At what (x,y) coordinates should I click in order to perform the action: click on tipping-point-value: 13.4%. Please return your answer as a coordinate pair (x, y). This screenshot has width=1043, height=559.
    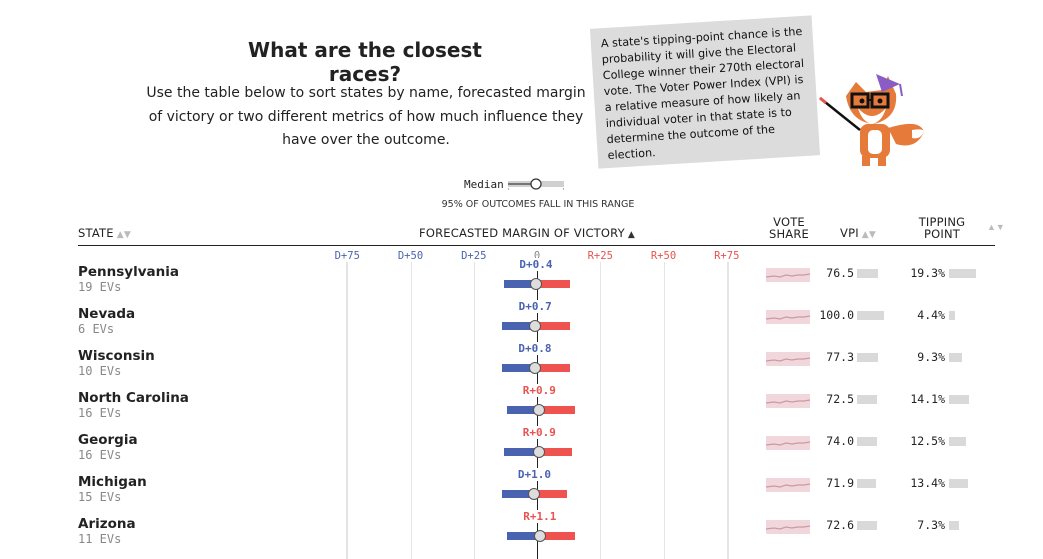
    Looking at the image, I should click on (927, 483).